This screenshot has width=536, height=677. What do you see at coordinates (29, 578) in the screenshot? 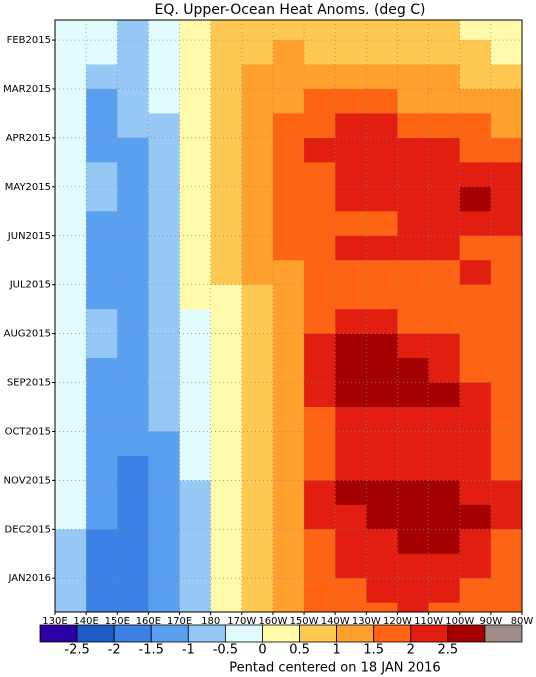
I see `y-tick-label: JAN2016` at bounding box center [29, 578].